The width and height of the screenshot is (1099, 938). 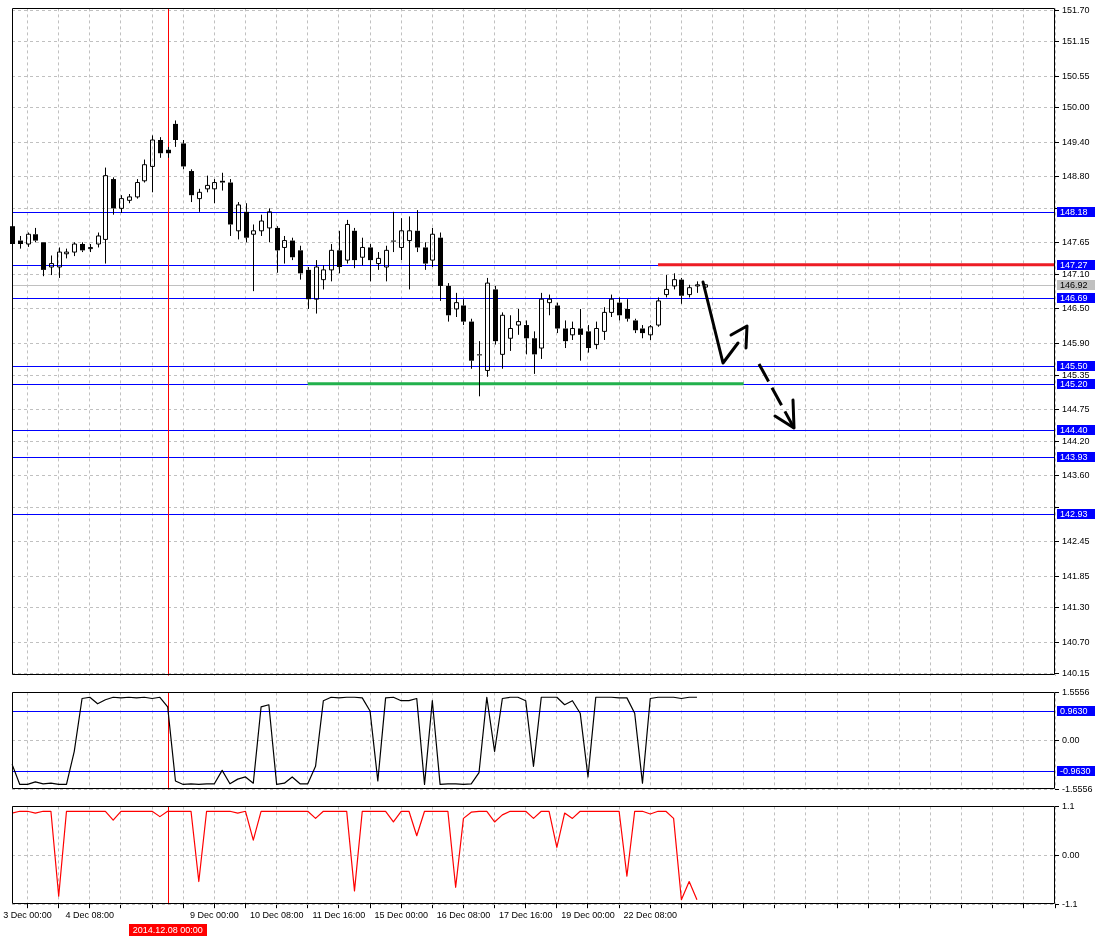 I want to click on x-tick-label: 22 Dec 08:00, so click(x=650, y=915).